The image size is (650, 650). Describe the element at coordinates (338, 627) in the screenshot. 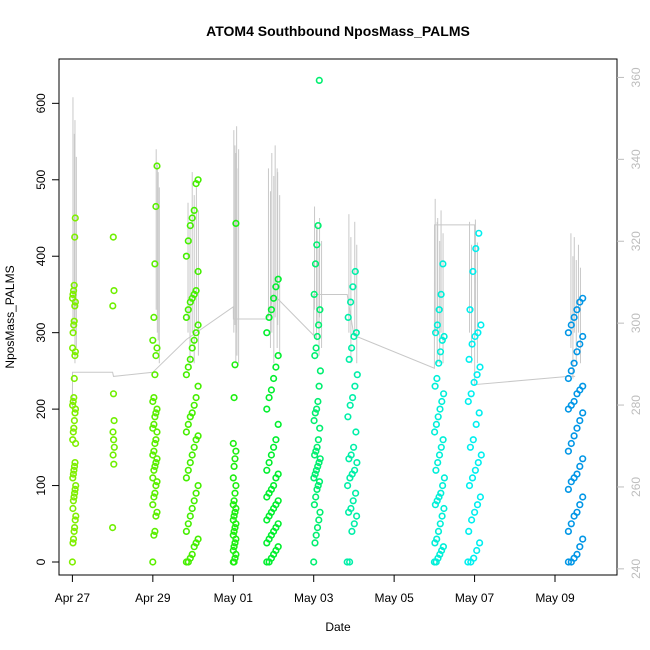

I see `x-axis-label: Date` at that location.